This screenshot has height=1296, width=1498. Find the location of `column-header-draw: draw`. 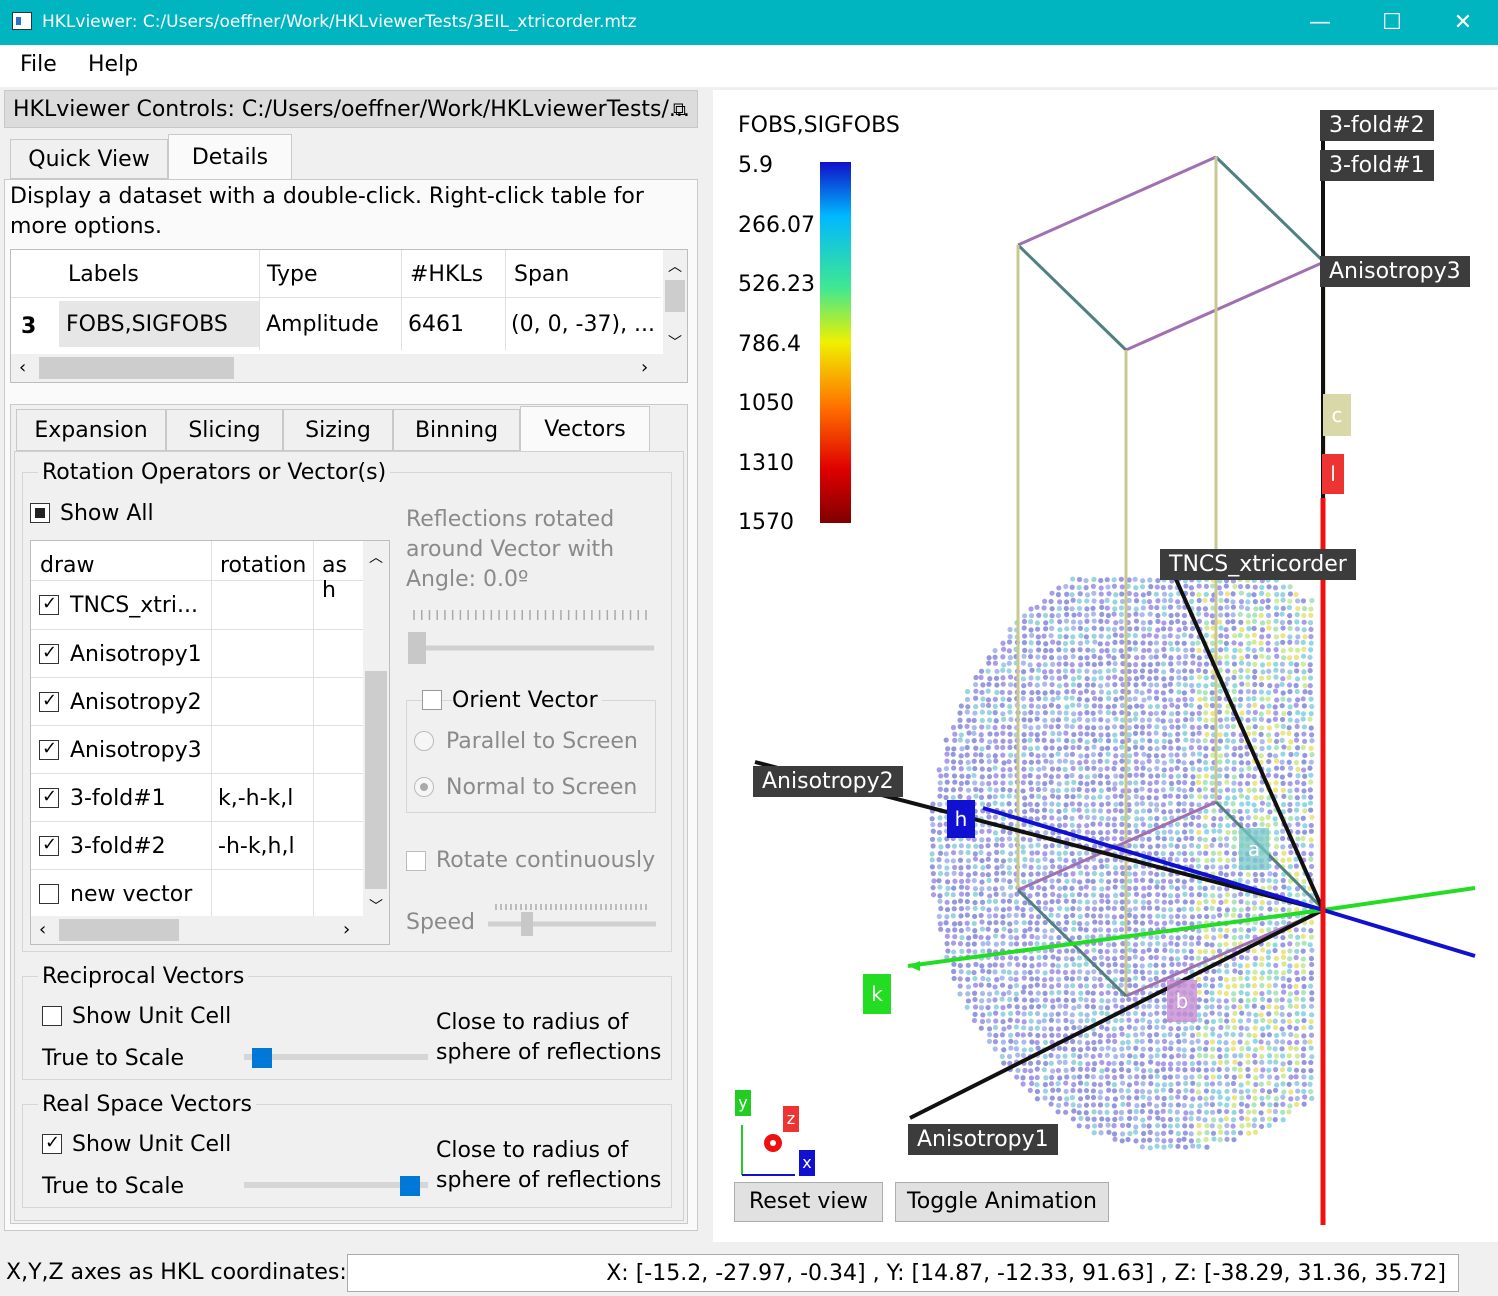

column-header-draw: draw is located at coordinates (67, 565).